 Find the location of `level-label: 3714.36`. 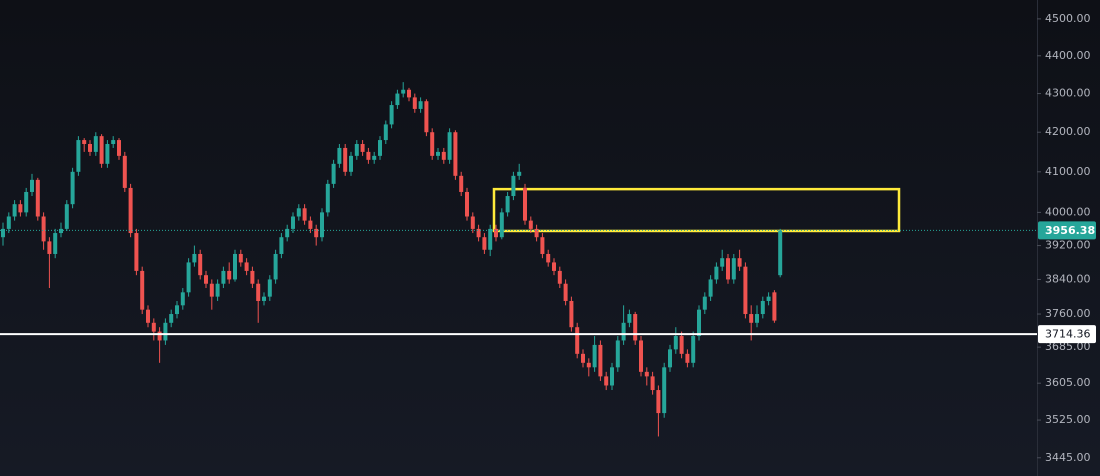

level-label: 3714.36 is located at coordinates (1068, 334).